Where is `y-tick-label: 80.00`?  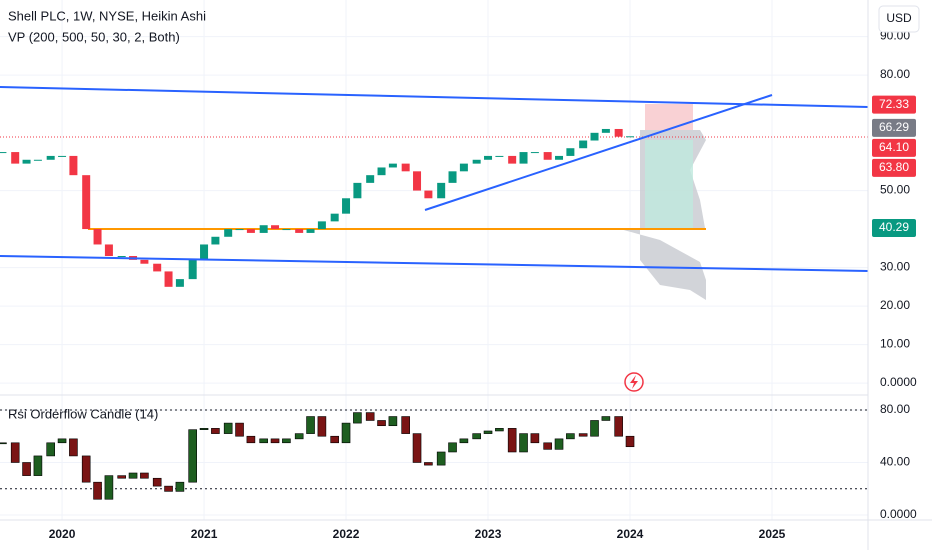 y-tick-label: 80.00 is located at coordinates (895, 74).